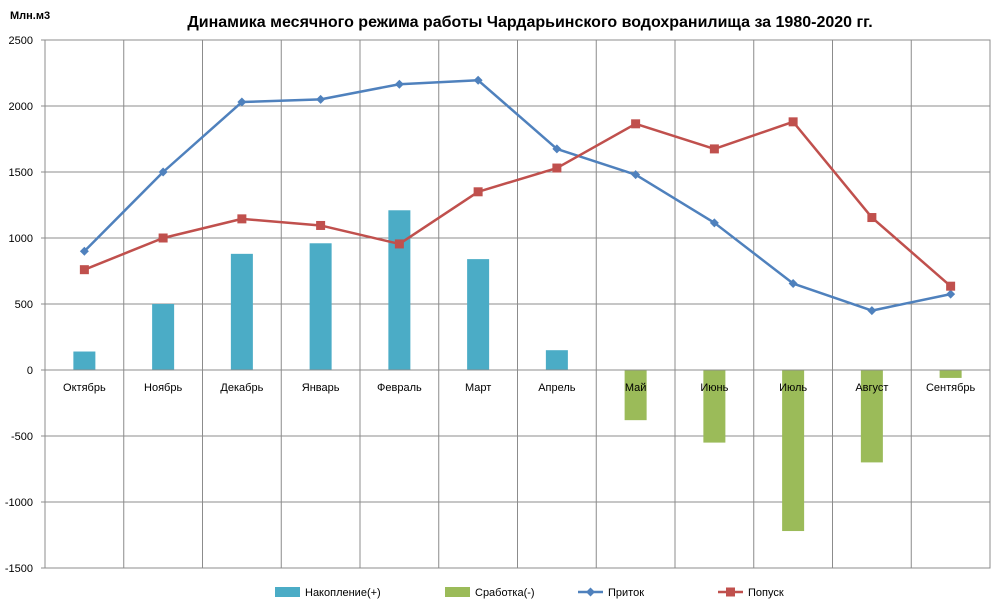 The height and width of the screenshot is (610, 1003). What do you see at coordinates (22, 437) in the screenshot?
I see `y-tick-label: -500` at bounding box center [22, 437].